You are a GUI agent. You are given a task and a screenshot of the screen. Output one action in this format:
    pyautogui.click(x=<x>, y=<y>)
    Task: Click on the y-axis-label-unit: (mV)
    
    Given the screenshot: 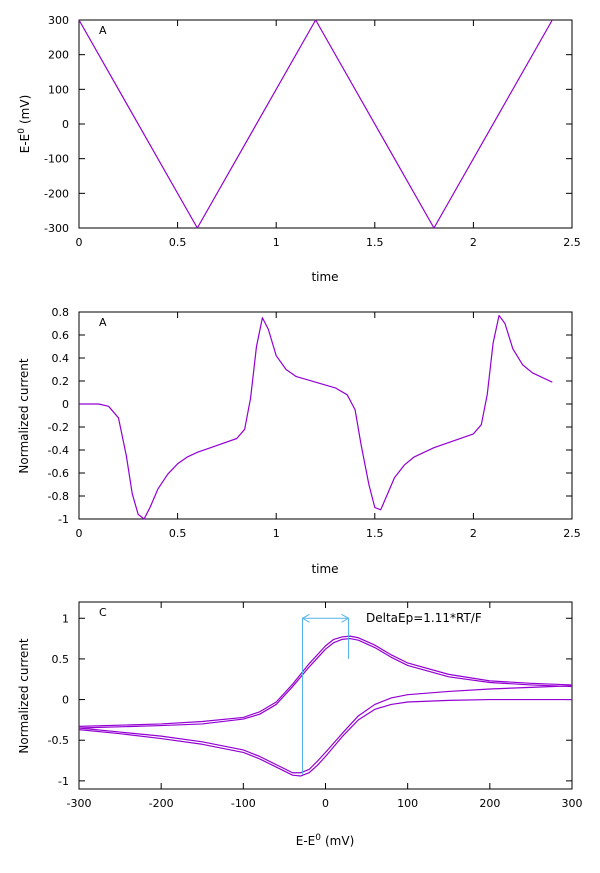 What is the action you would take?
    pyautogui.click(x=25, y=109)
    